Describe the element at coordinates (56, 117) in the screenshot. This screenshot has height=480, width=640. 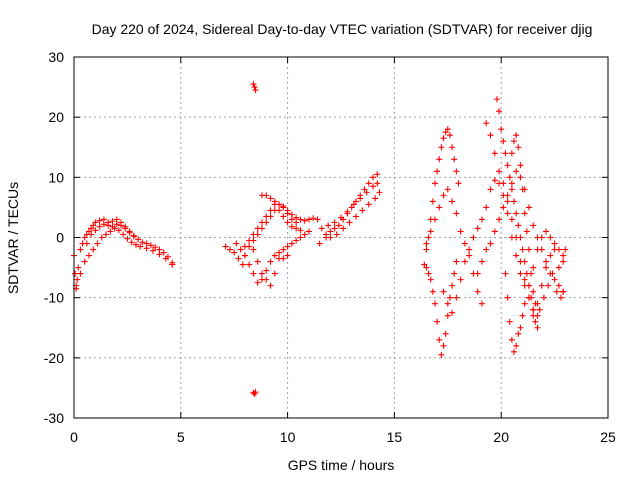
I see `y-tick-label: 20` at that location.